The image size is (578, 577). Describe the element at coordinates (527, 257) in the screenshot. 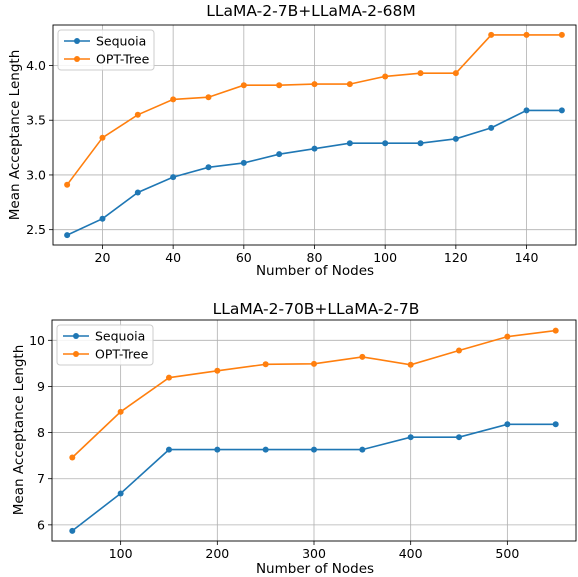

I see `x-tick-label: 140` at that location.